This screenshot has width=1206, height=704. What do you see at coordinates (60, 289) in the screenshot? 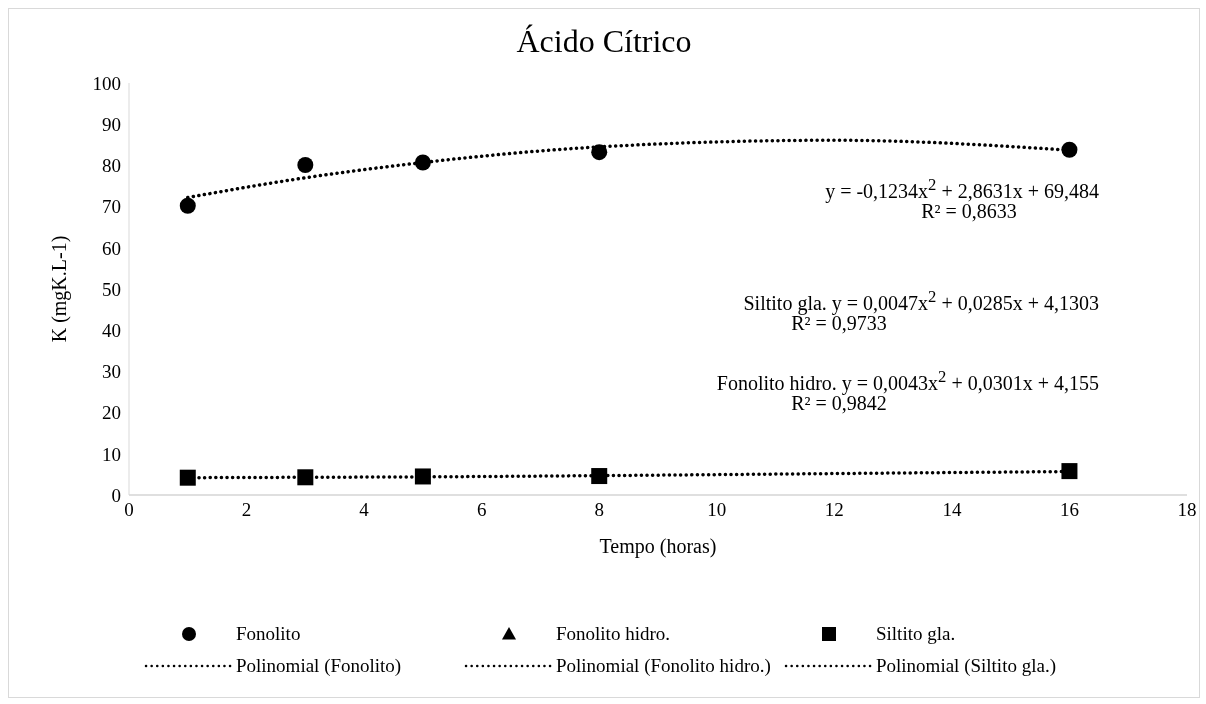
I see `y-axis-title: K (mgK.L-1)` at bounding box center [60, 289].